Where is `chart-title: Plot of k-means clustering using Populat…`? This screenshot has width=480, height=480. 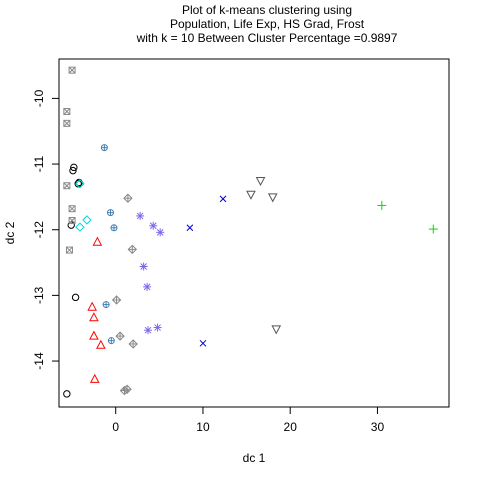 chart-title: Plot of k-means clustering using Populat… is located at coordinates (267, 24).